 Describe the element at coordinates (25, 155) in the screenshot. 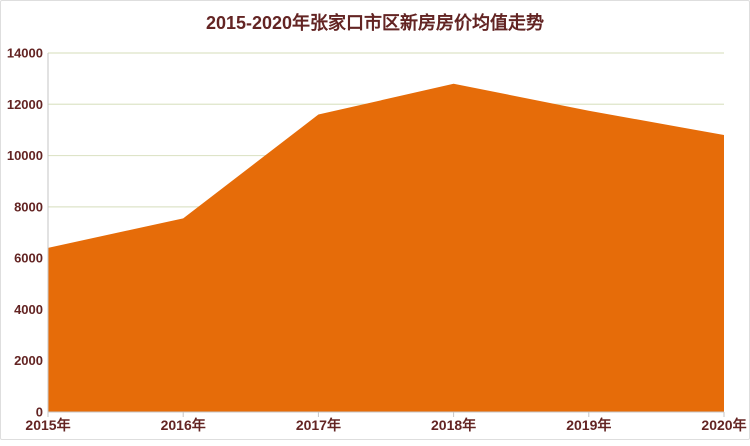

I see `y-axis-tick-label: 10000` at that location.